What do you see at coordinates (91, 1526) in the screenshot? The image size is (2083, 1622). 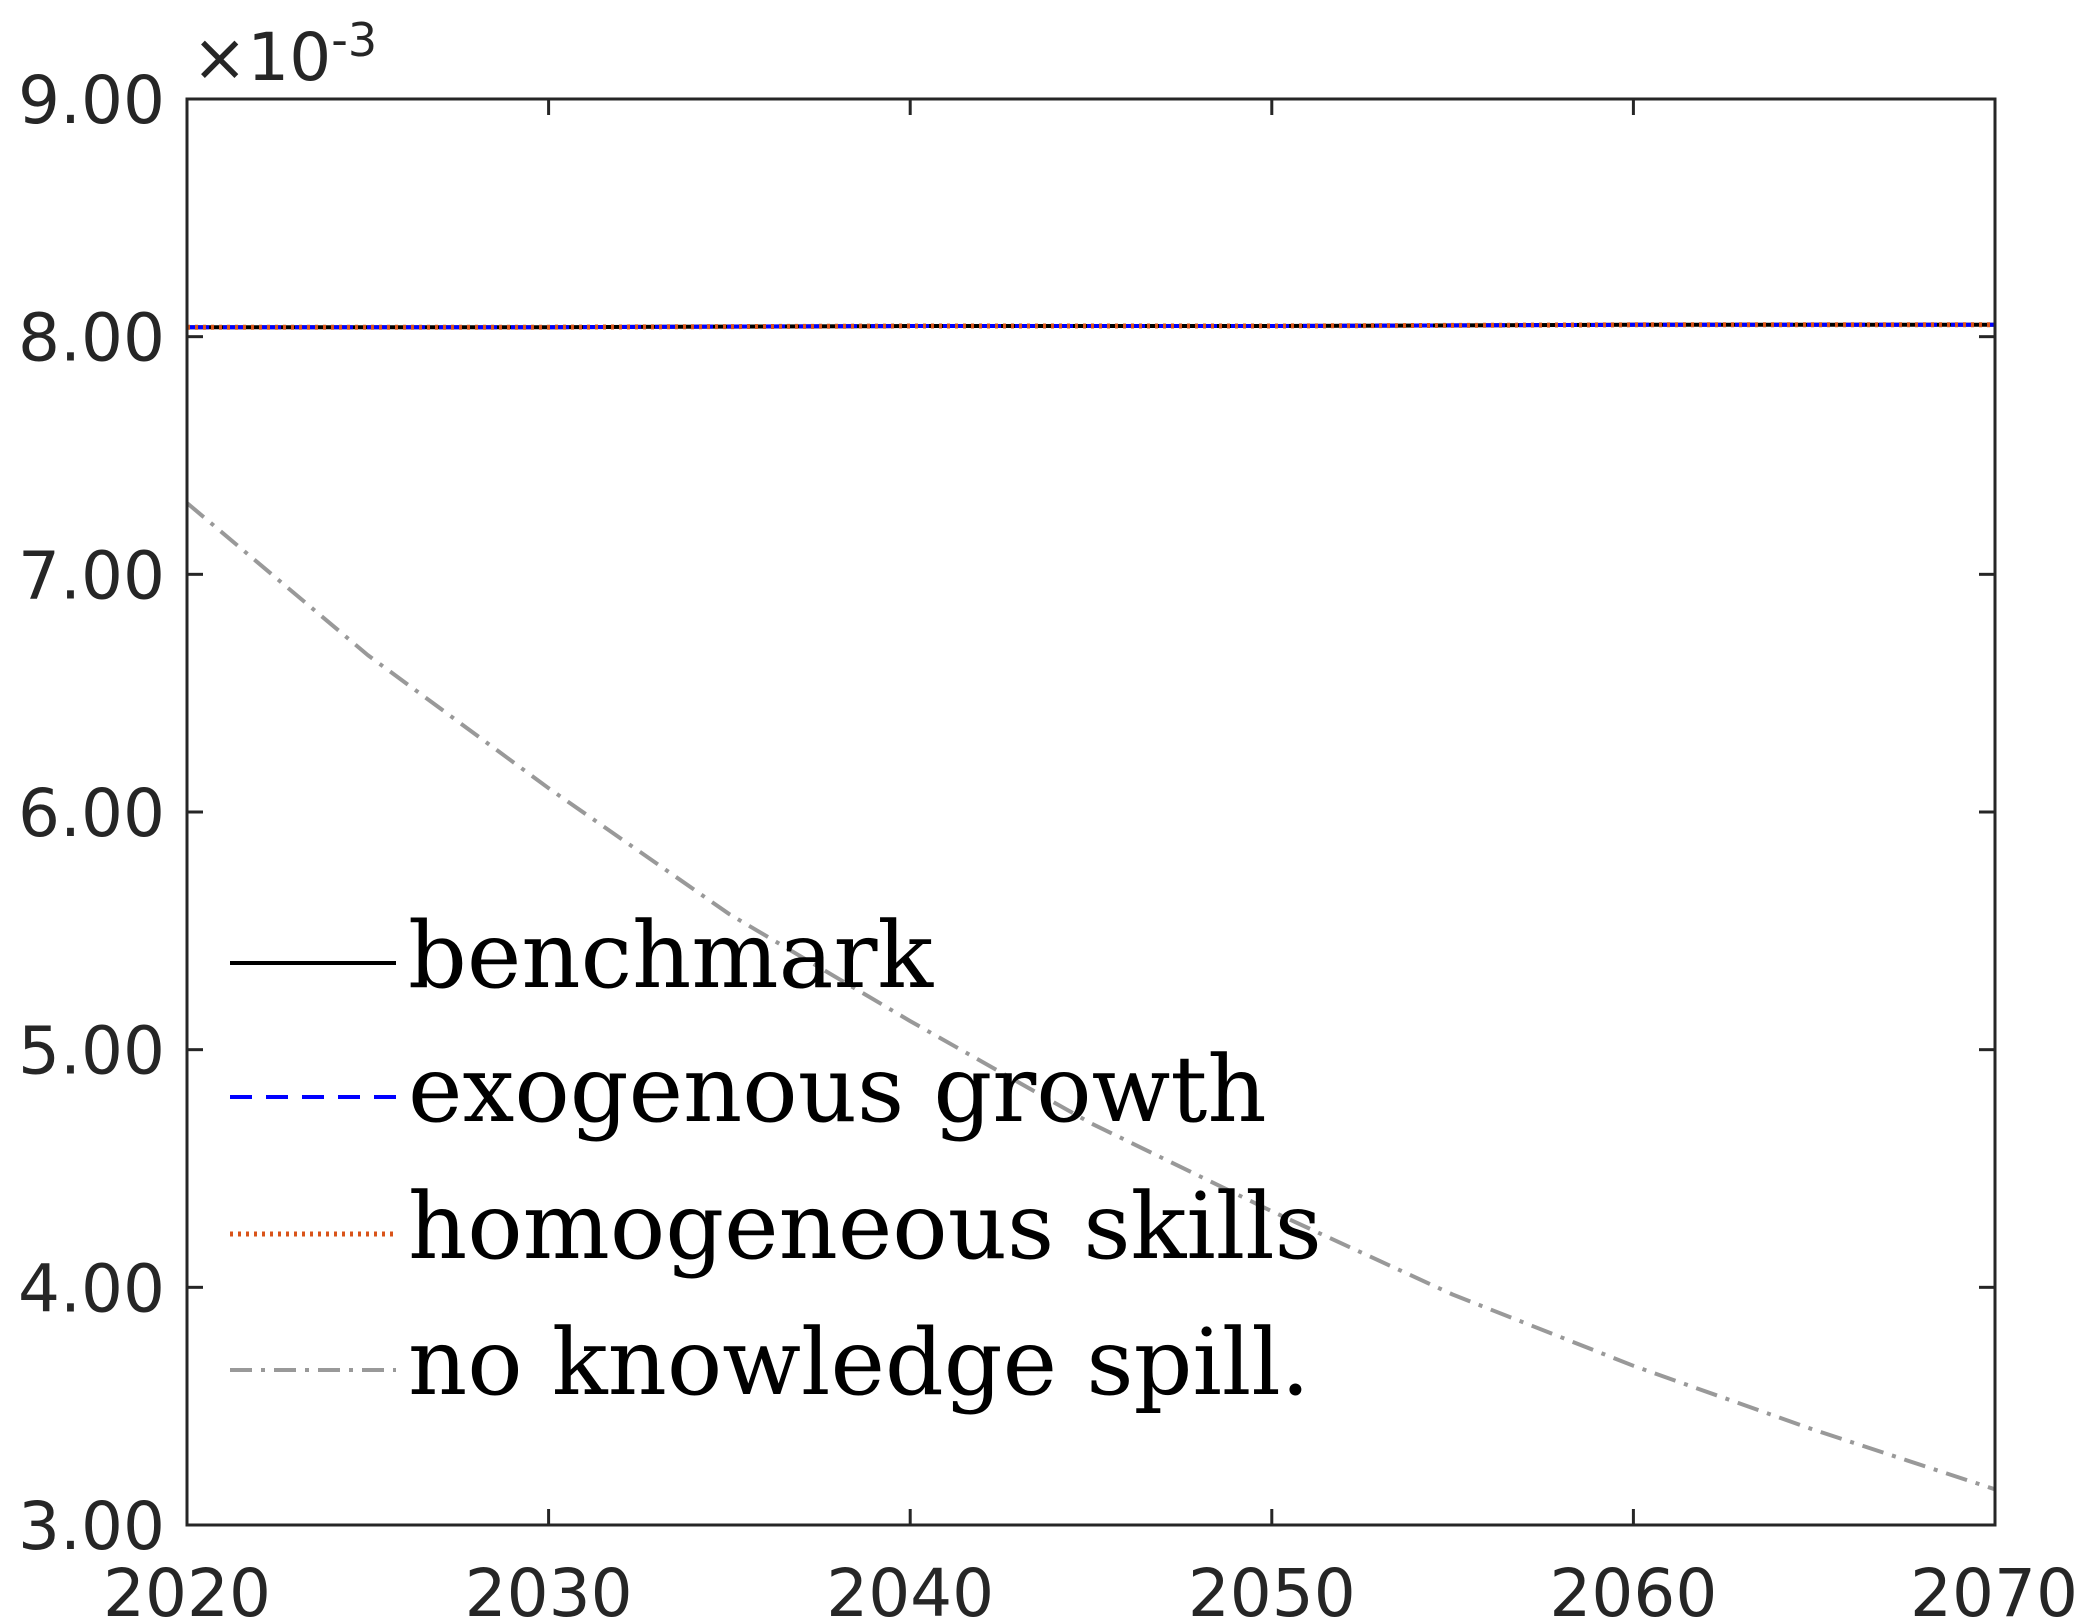 I see `y-tick-label: 3.00` at bounding box center [91, 1526].